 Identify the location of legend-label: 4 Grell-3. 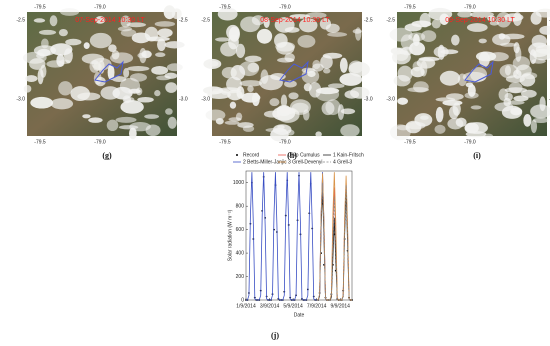
(342, 162).